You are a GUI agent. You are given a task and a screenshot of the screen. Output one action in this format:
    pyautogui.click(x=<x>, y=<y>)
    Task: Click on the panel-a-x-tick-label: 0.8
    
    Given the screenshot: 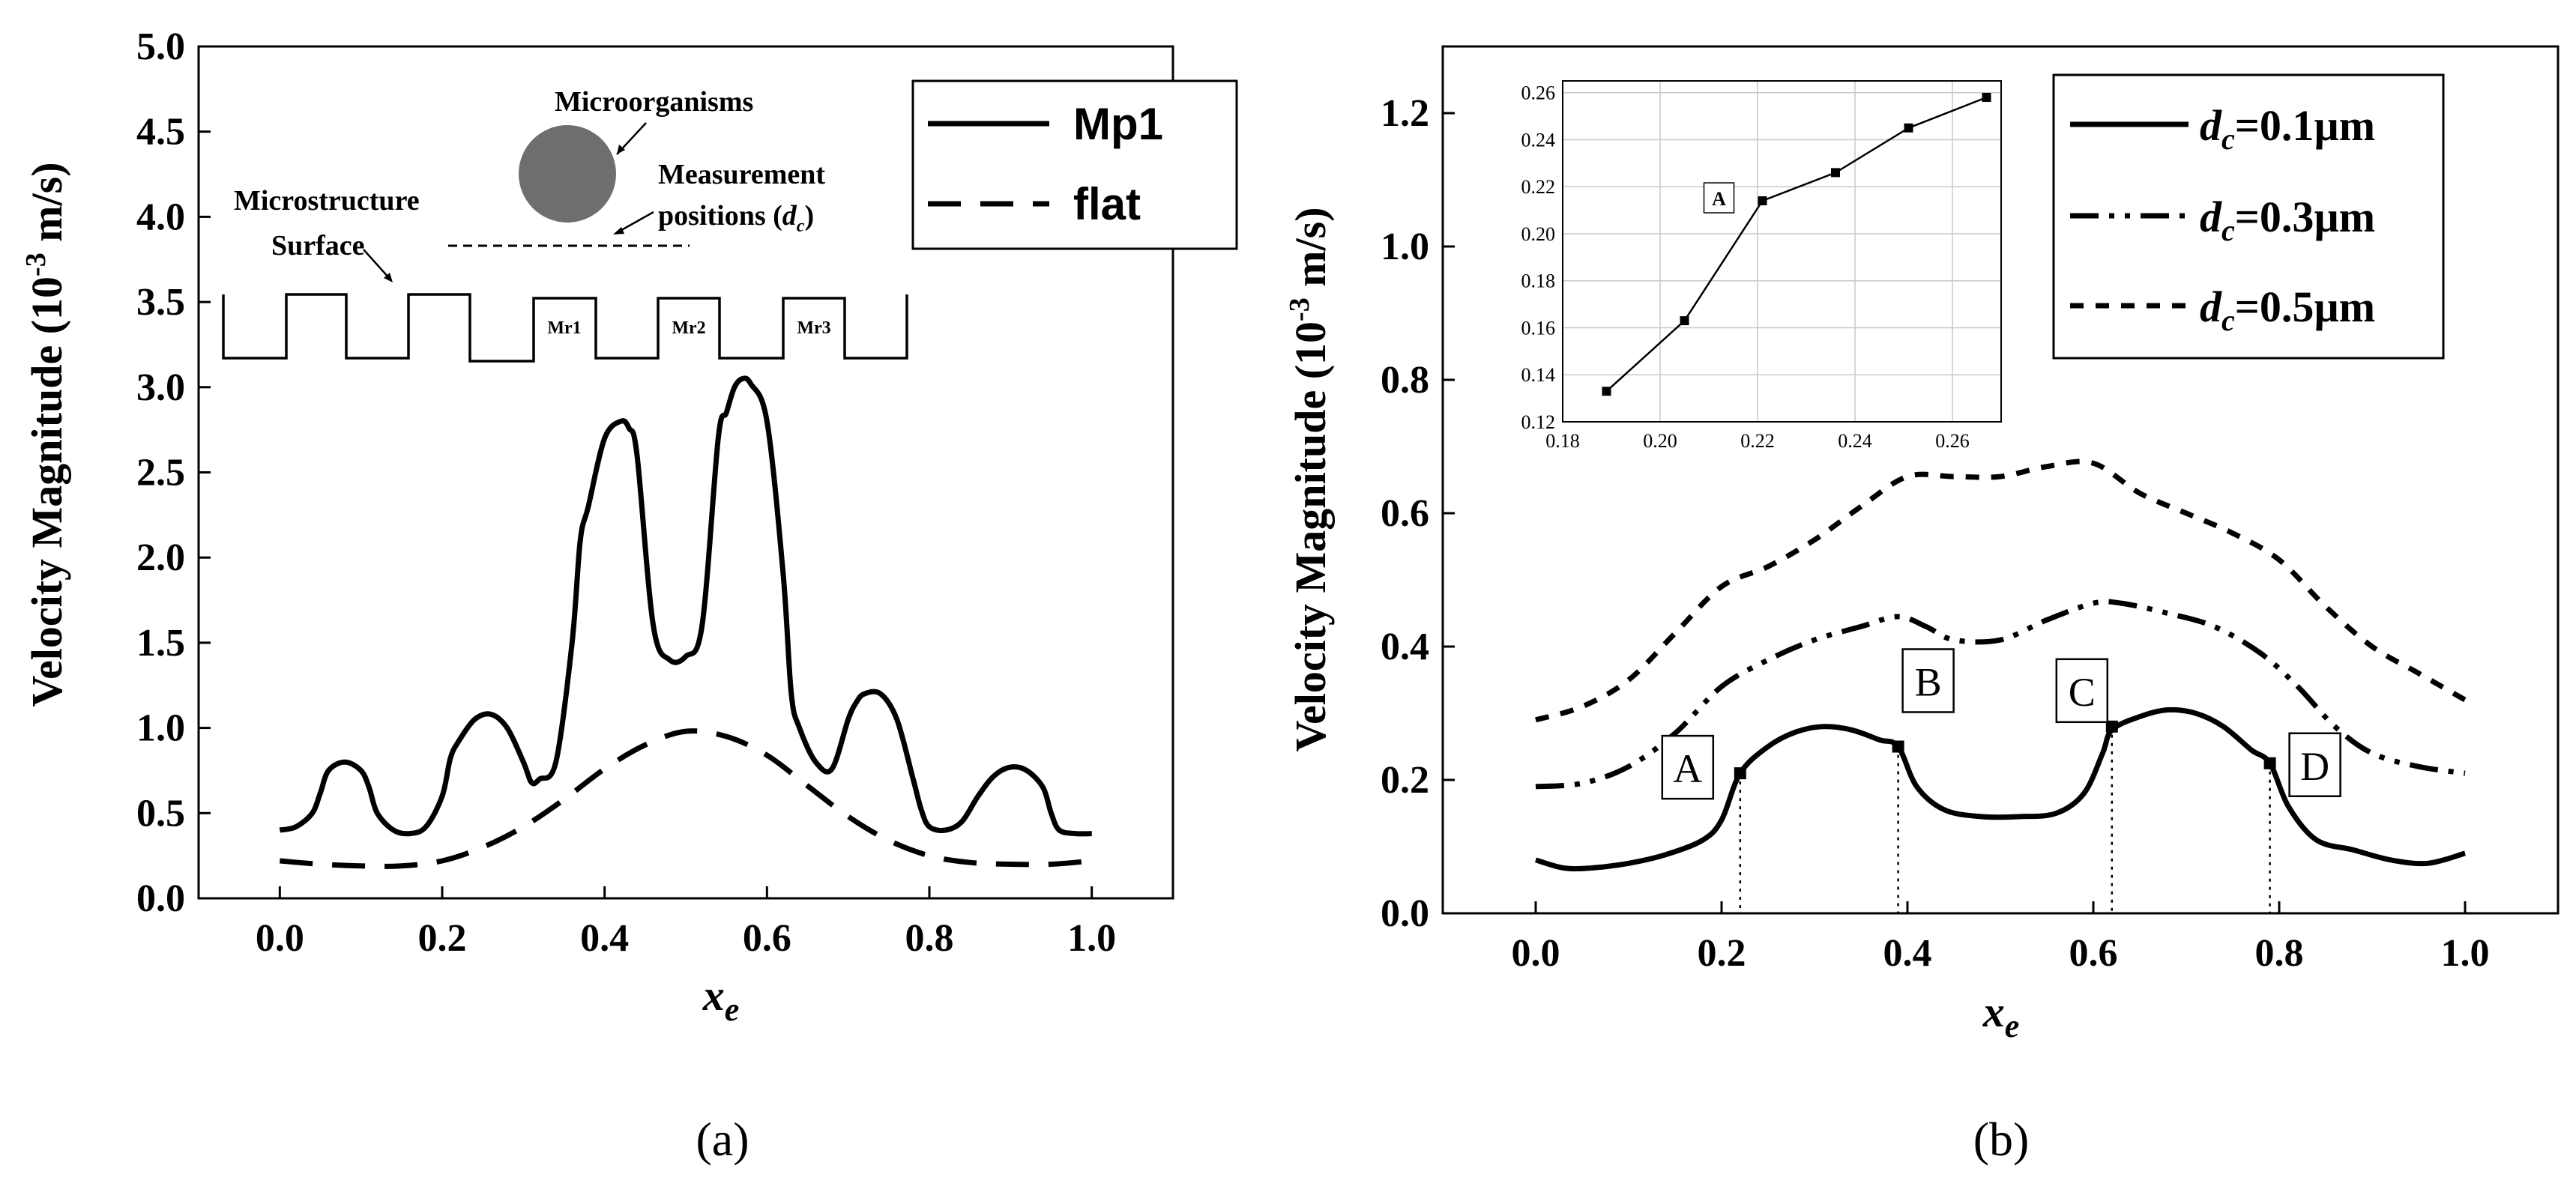 What is the action you would take?
    pyautogui.click(x=930, y=938)
    